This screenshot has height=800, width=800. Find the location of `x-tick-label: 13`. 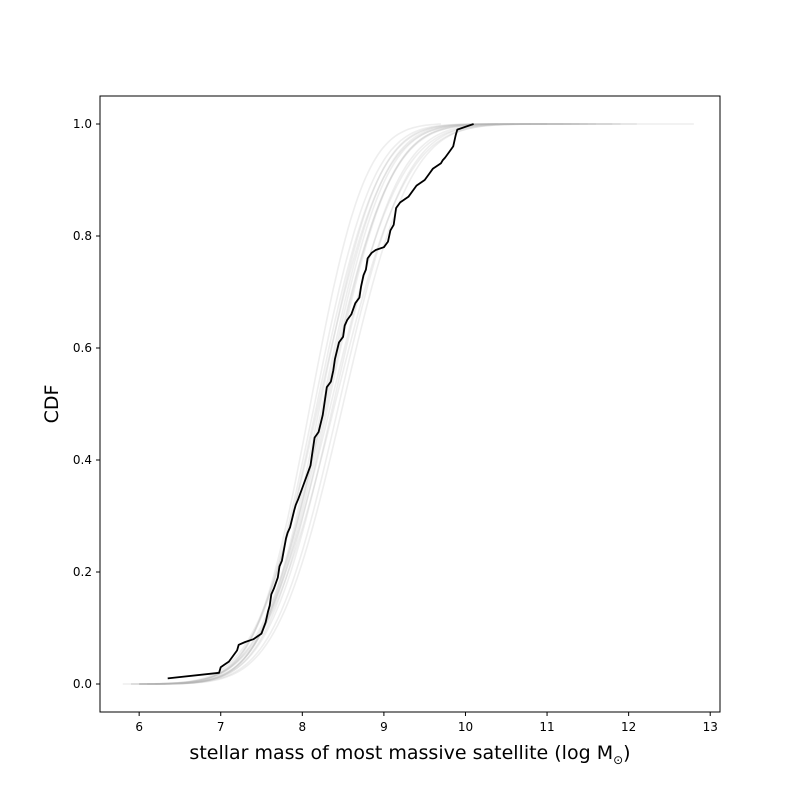

x-tick-label: 13 is located at coordinates (710, 727).